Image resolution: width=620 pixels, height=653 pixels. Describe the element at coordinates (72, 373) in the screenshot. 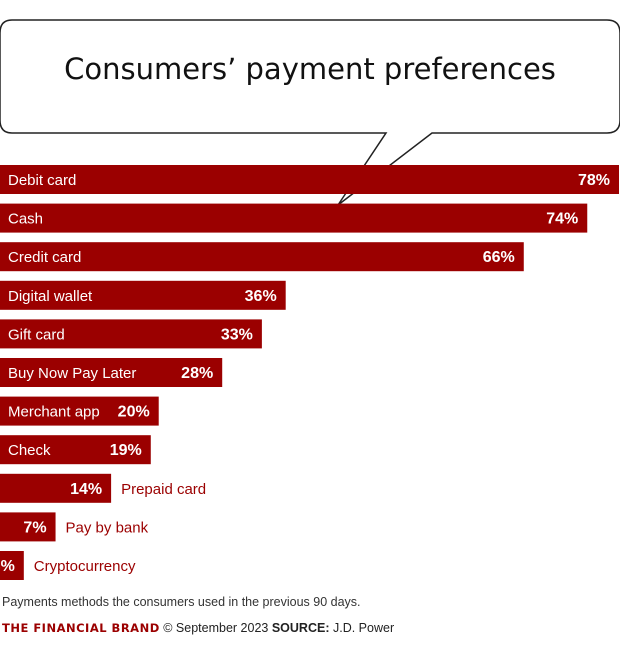

I see `category-label-5: Buy Now Pay Later` at that location.